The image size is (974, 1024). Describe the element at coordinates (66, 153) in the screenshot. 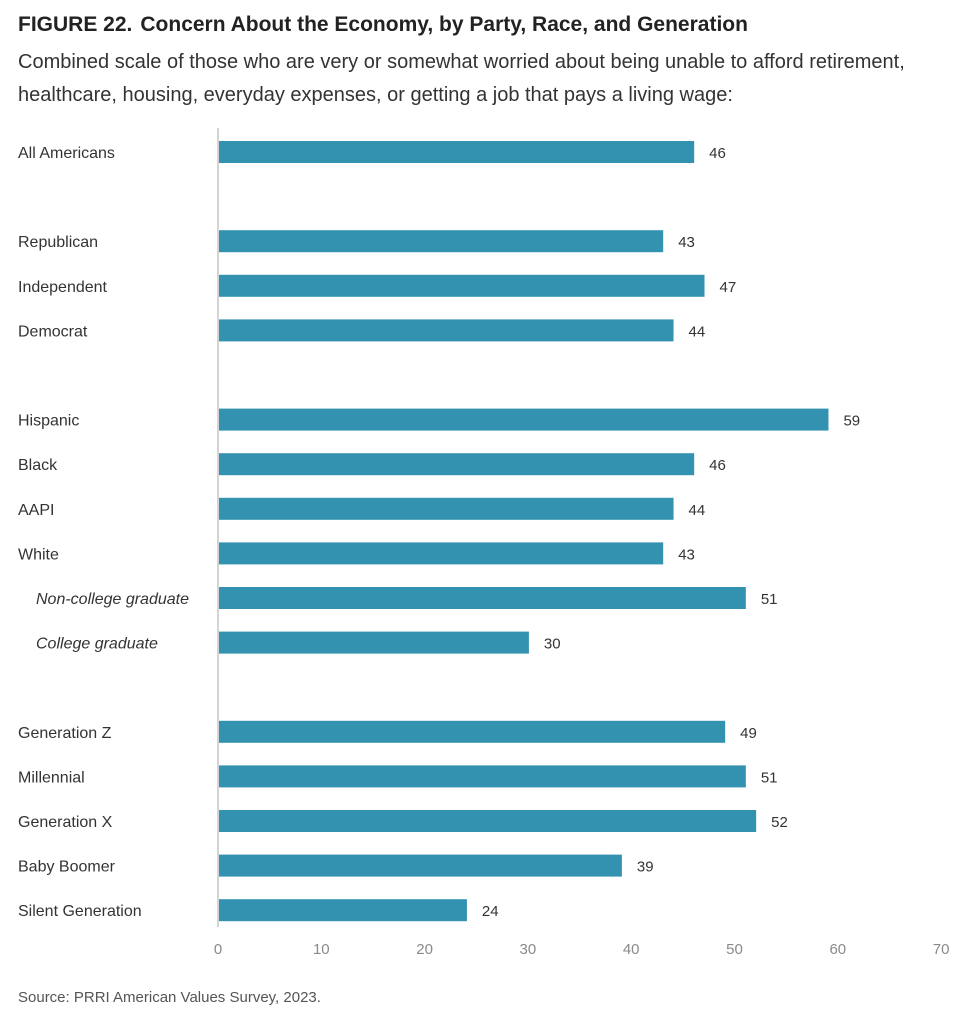

I see `category-label: All Americans` at that location.